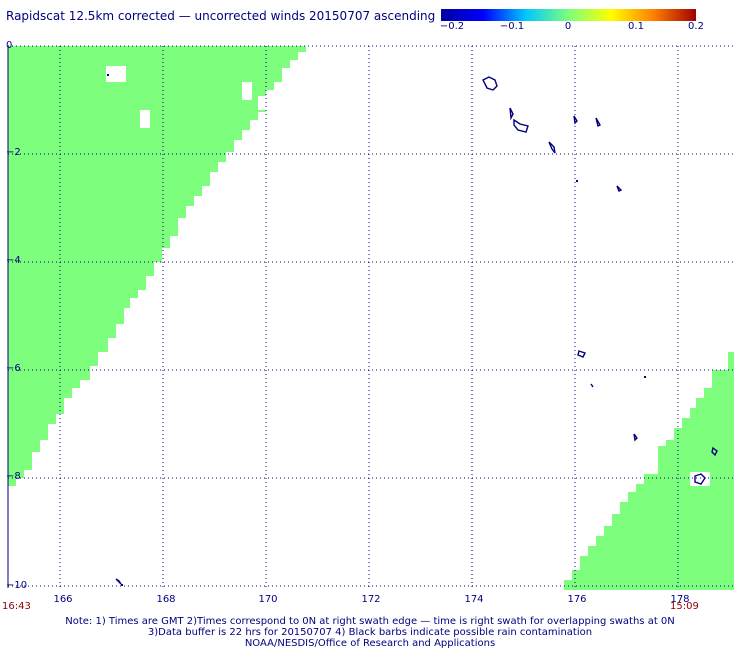  I want to click on x-tick-label: 170, so click(267, 599).